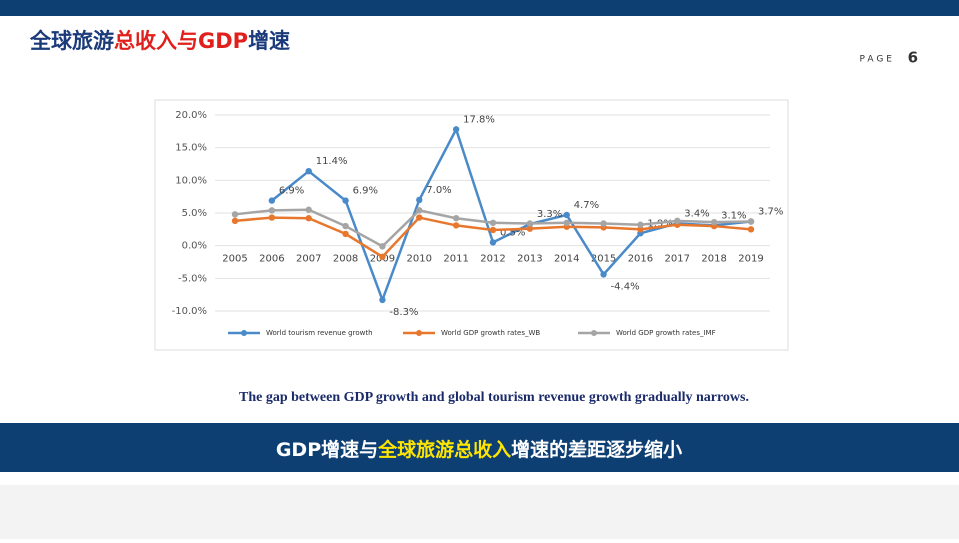  Describe the element at coordinates (750, 259) in the screenshot. I see `x-tick-label: 2019` at that location.